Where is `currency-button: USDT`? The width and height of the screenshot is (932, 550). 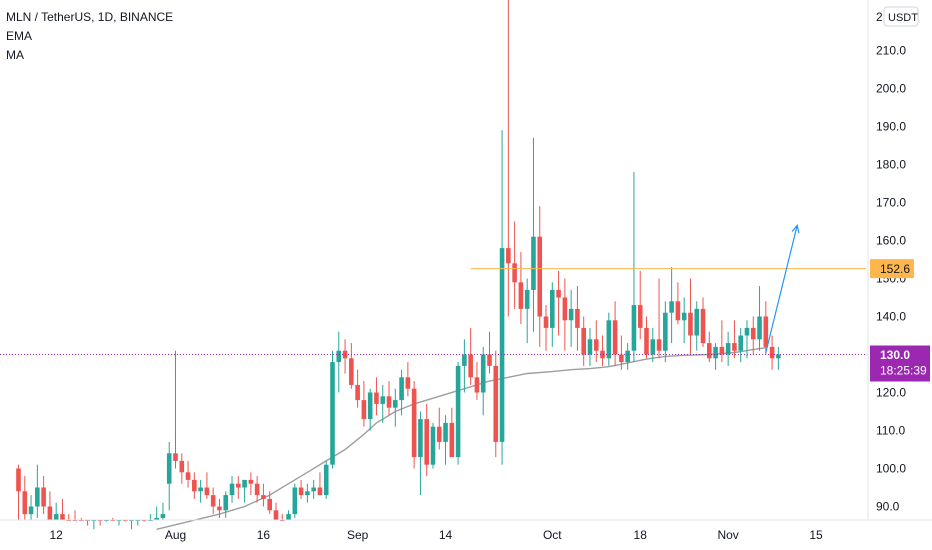
currency-button: USDT is located at coordinates (901, 16).